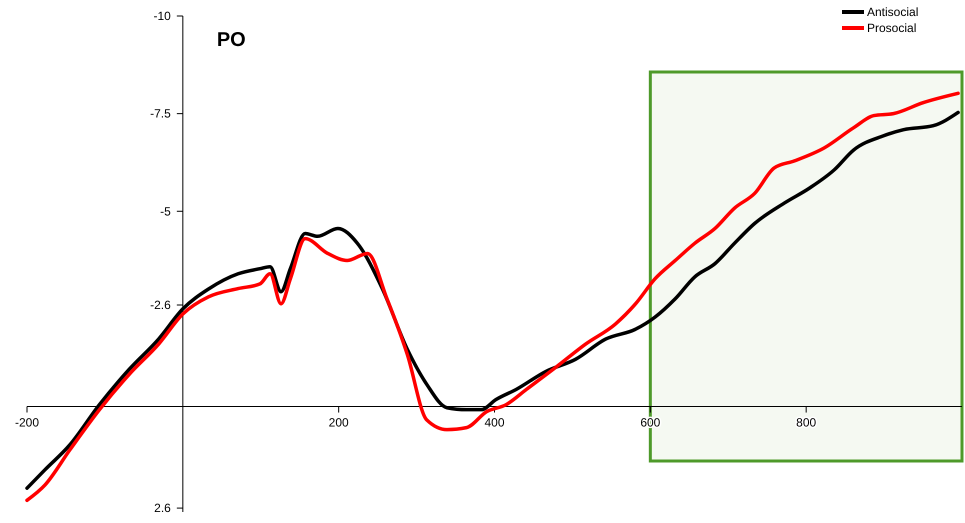 This screenshot has height=523, width=965. Describe the element at coordinates (892, 12) in the screenshot. I see `legend-label: Antisocial` at that location.